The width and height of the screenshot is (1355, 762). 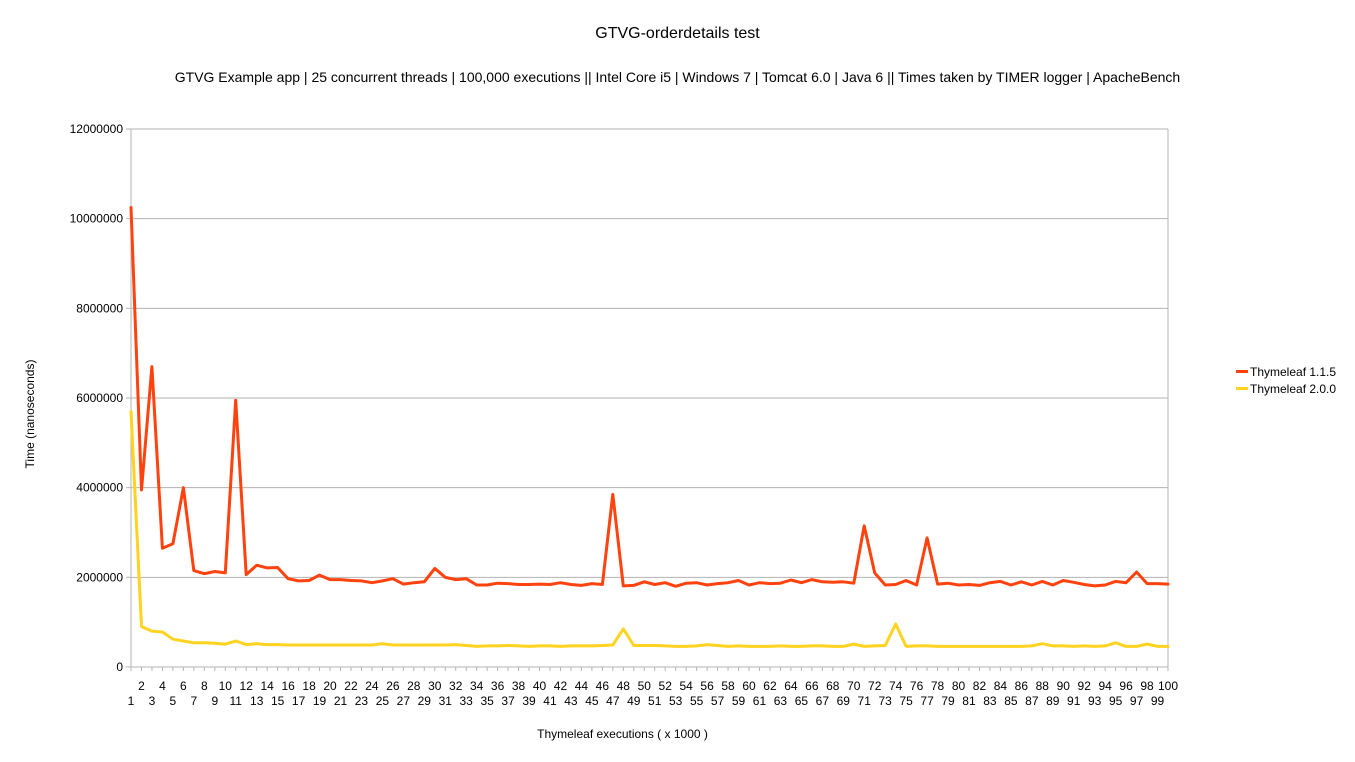 I want to click on x-tick-label: 84, so click(x=1001, y=686).